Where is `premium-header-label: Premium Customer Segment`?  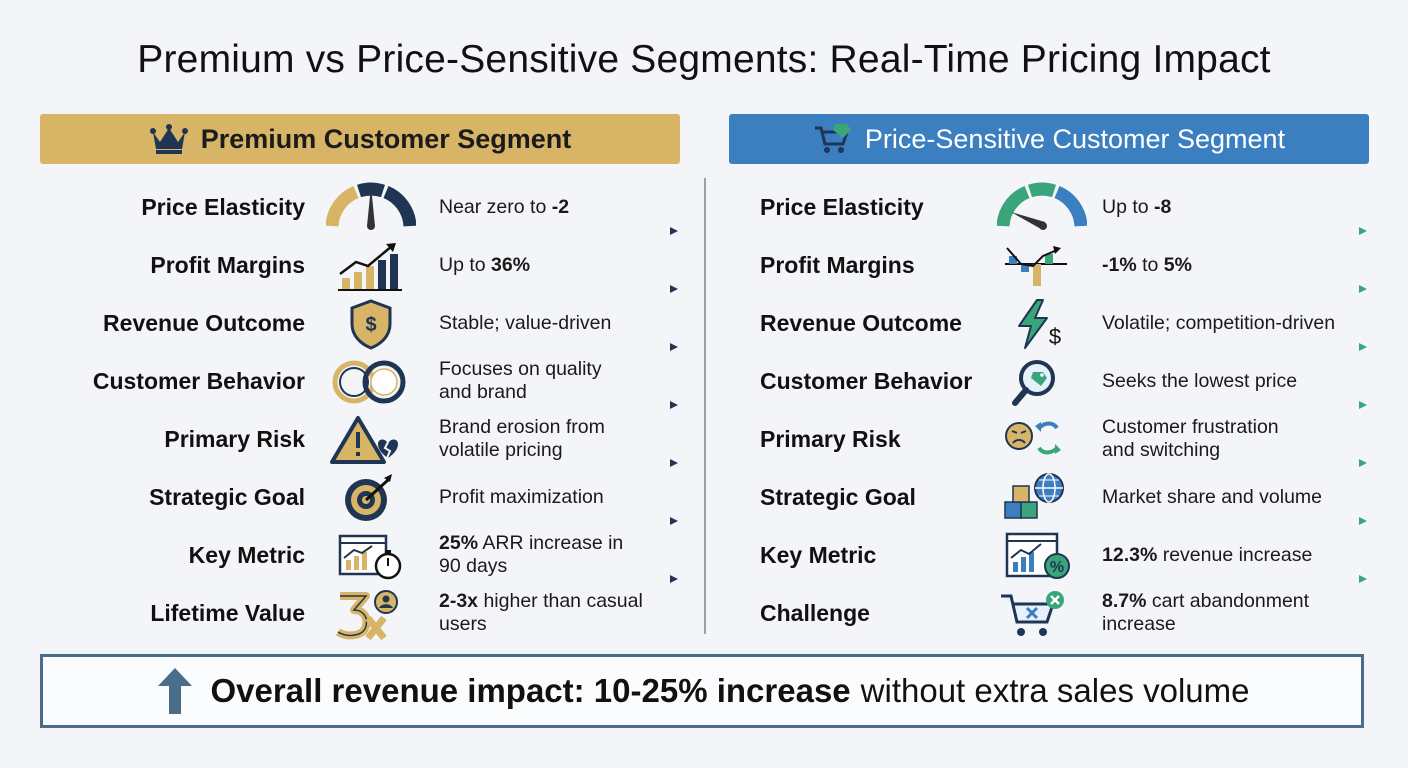 premium-header-label: Premium Customer Segment is located at coordinates (386, 138).